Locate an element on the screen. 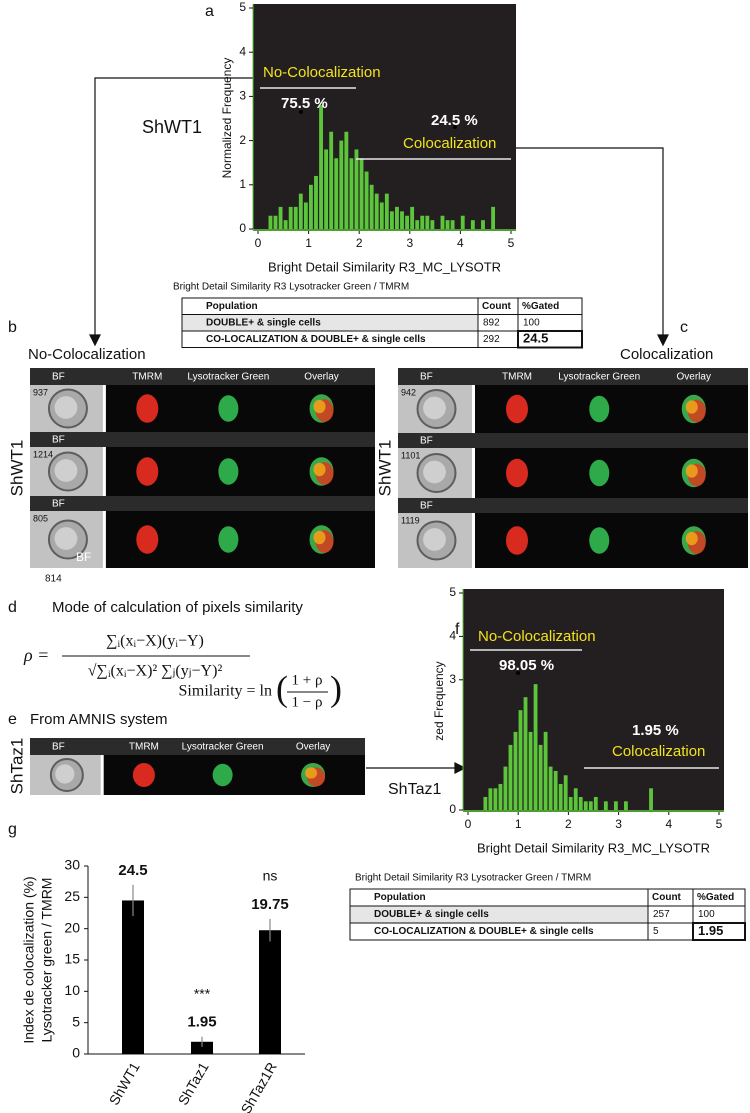 This screenshot has width=750, height=1113. event-id: 942 is located at coordinates (408, 392).